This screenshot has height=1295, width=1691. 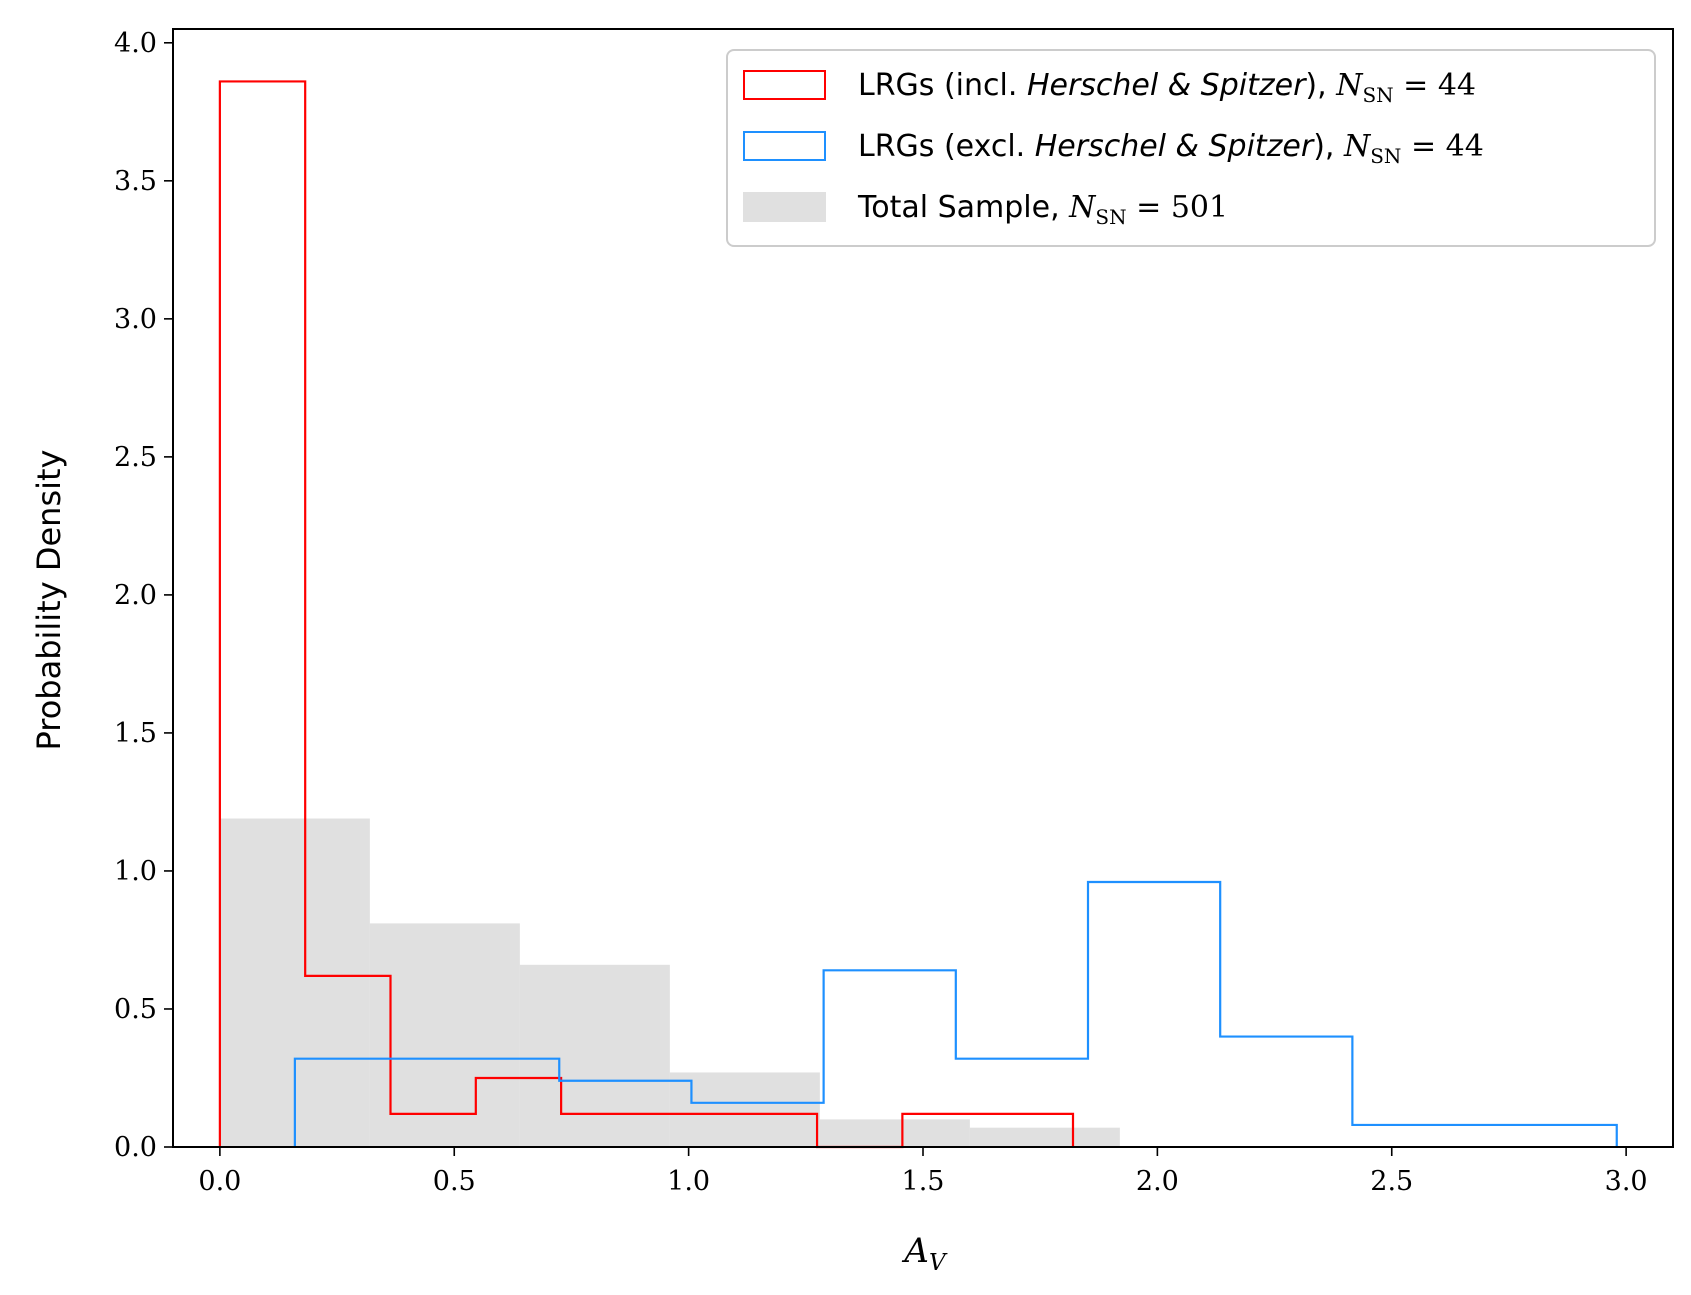 What do you see at coordinates (938, 1263) in the screenshot?
I see `x-axis-label-sub: V` at bounding box center [938, 1263].